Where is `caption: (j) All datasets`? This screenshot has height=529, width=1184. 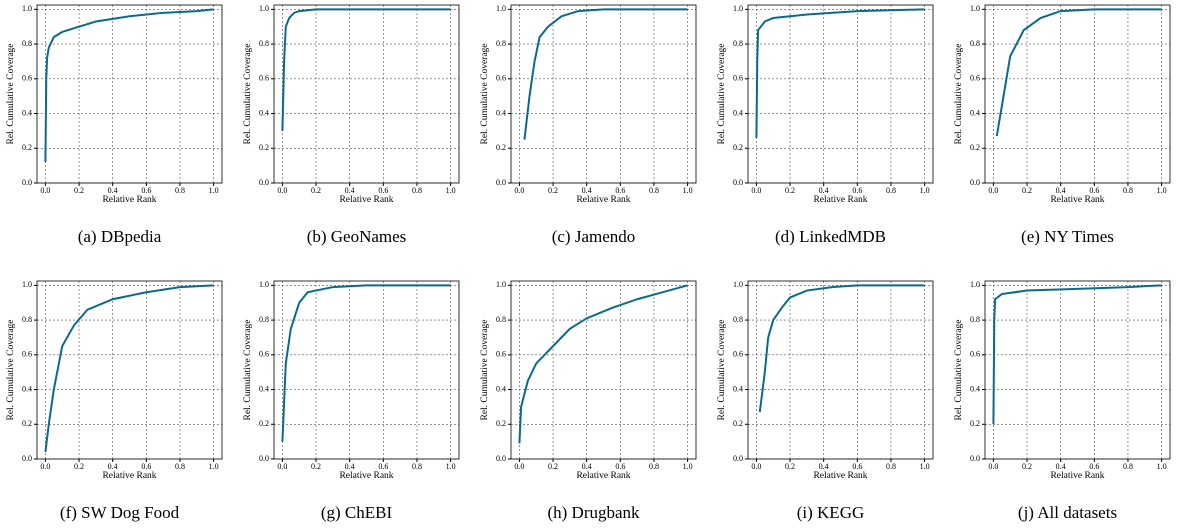 caption: (j) All datasets is located at coordinates (1067, 512).